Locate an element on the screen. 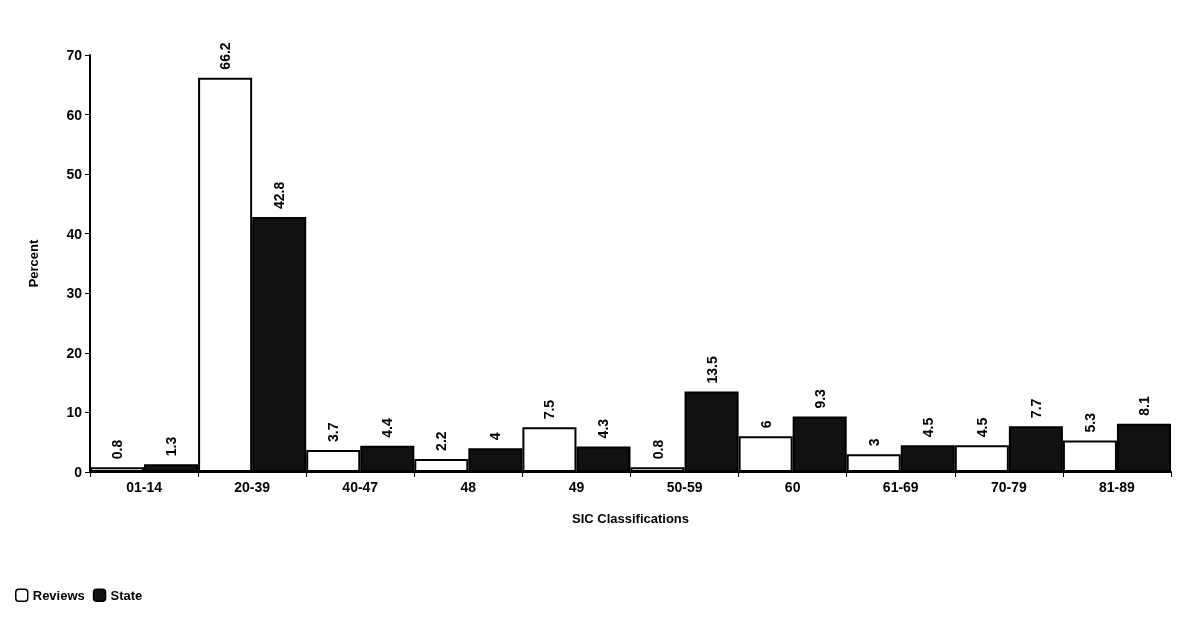  data-label: 13.5 is located at coordinates (711, 370).